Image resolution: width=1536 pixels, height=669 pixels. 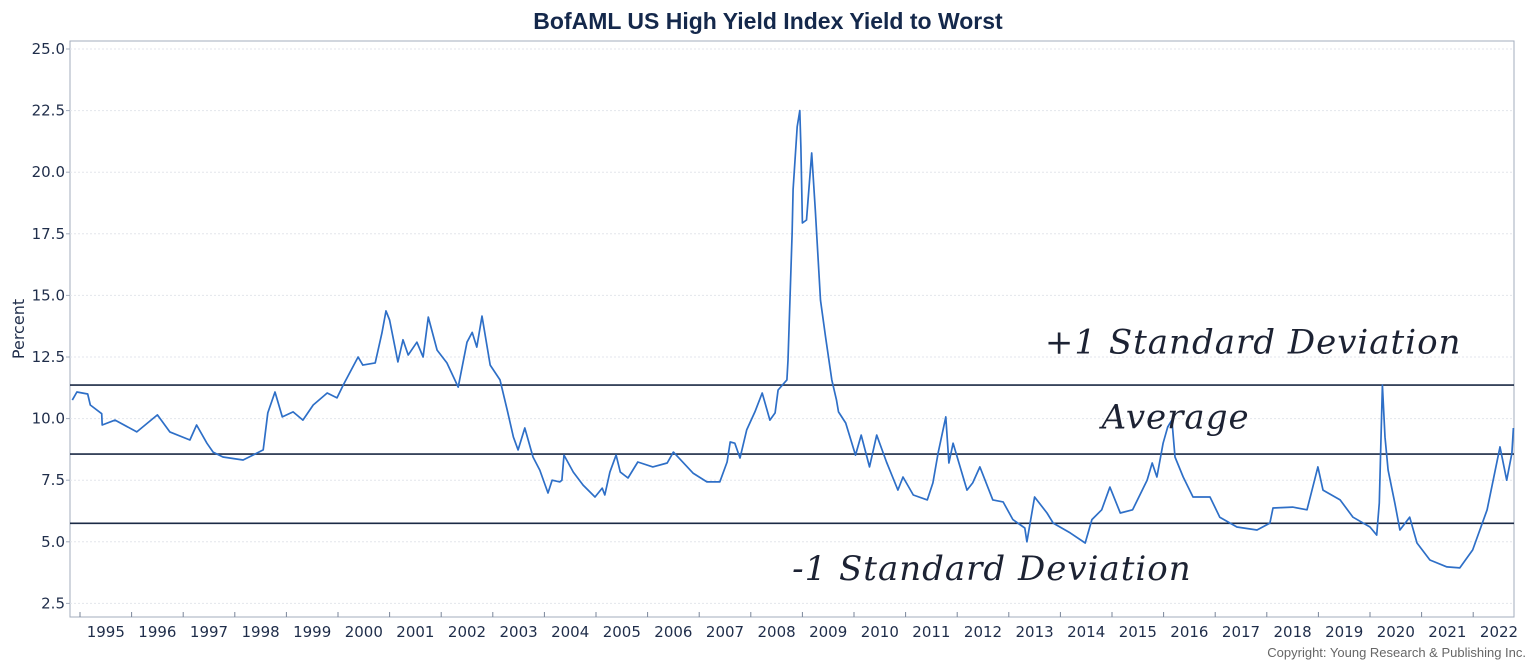 I want to click on y-tick-label: 12.5, so click(x=48, y=357).